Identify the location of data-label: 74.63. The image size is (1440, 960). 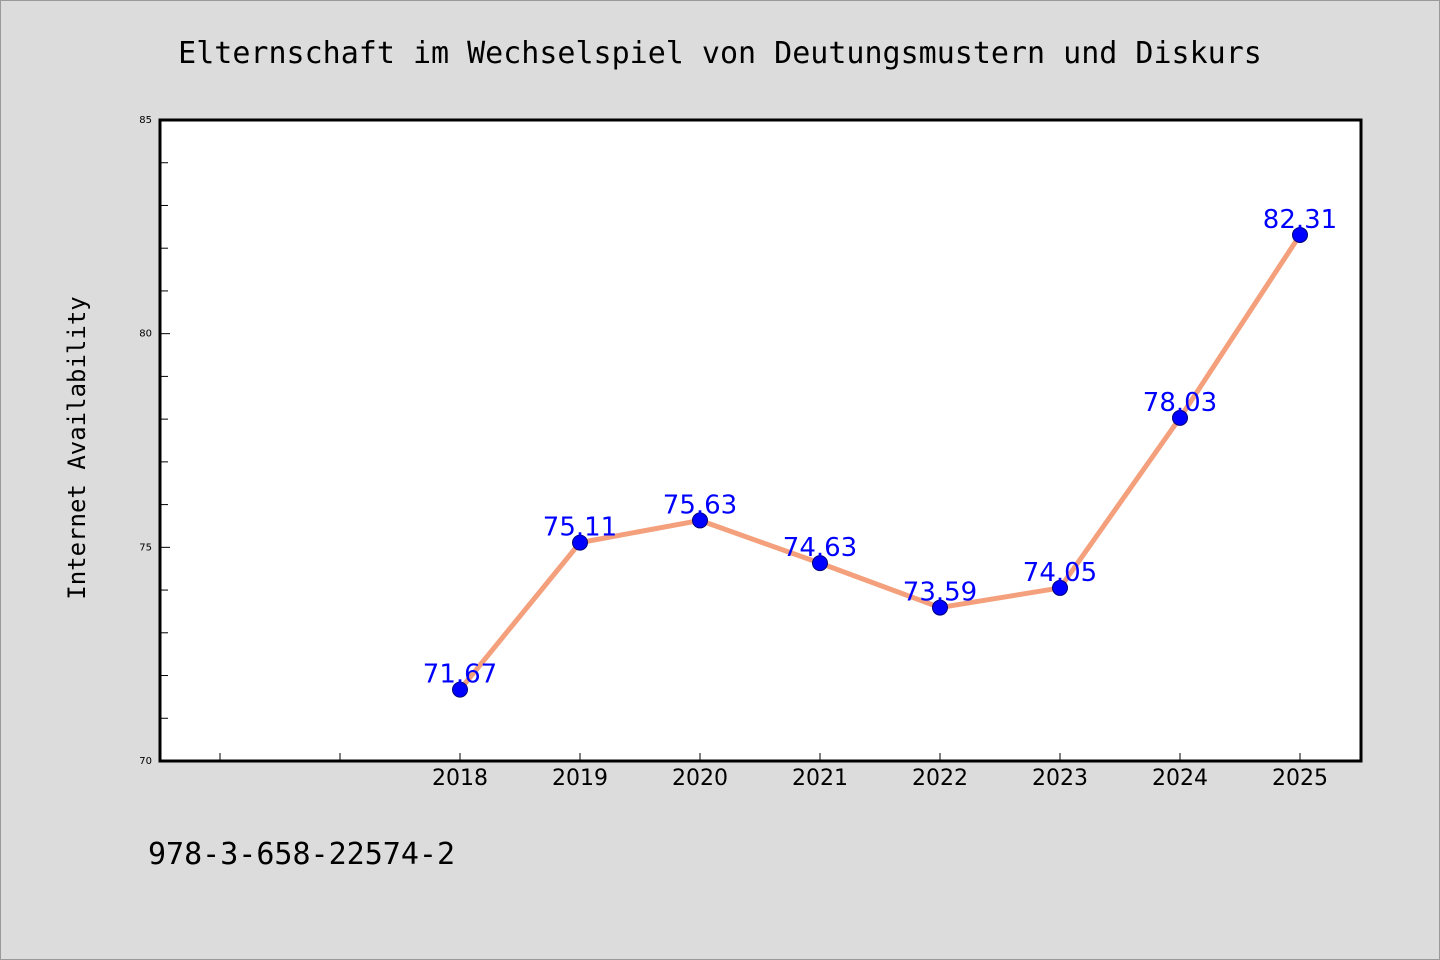
(820, 548).